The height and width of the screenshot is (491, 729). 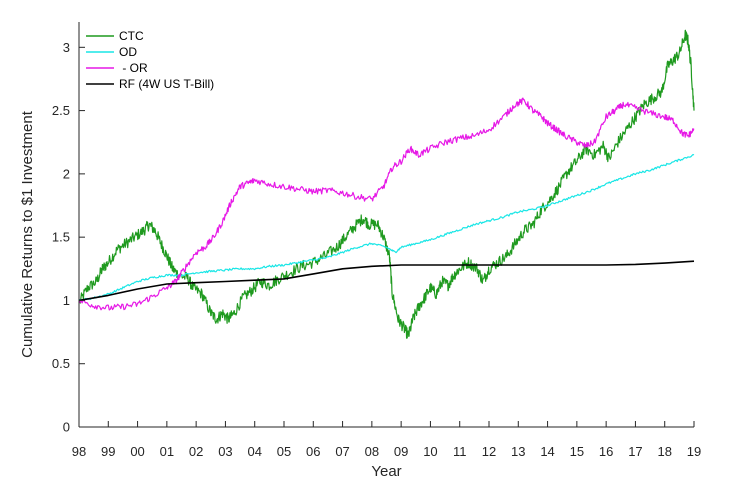 What do you see at coordinates (489, 451) in the screenshot?
I see `x-tick-label: 12` at bounding box center [489, 451].